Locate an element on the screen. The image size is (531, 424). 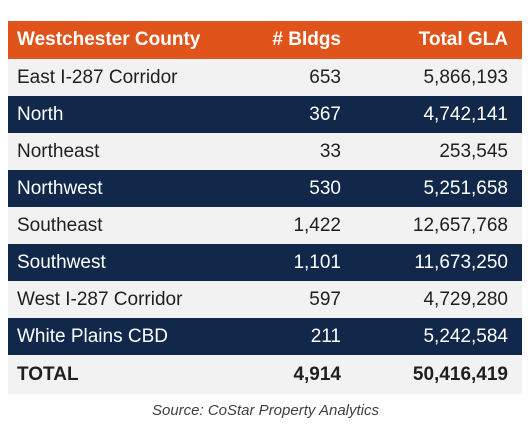
source-note: Source: CoStar Property Analytics is located at coordinates (265, 410).